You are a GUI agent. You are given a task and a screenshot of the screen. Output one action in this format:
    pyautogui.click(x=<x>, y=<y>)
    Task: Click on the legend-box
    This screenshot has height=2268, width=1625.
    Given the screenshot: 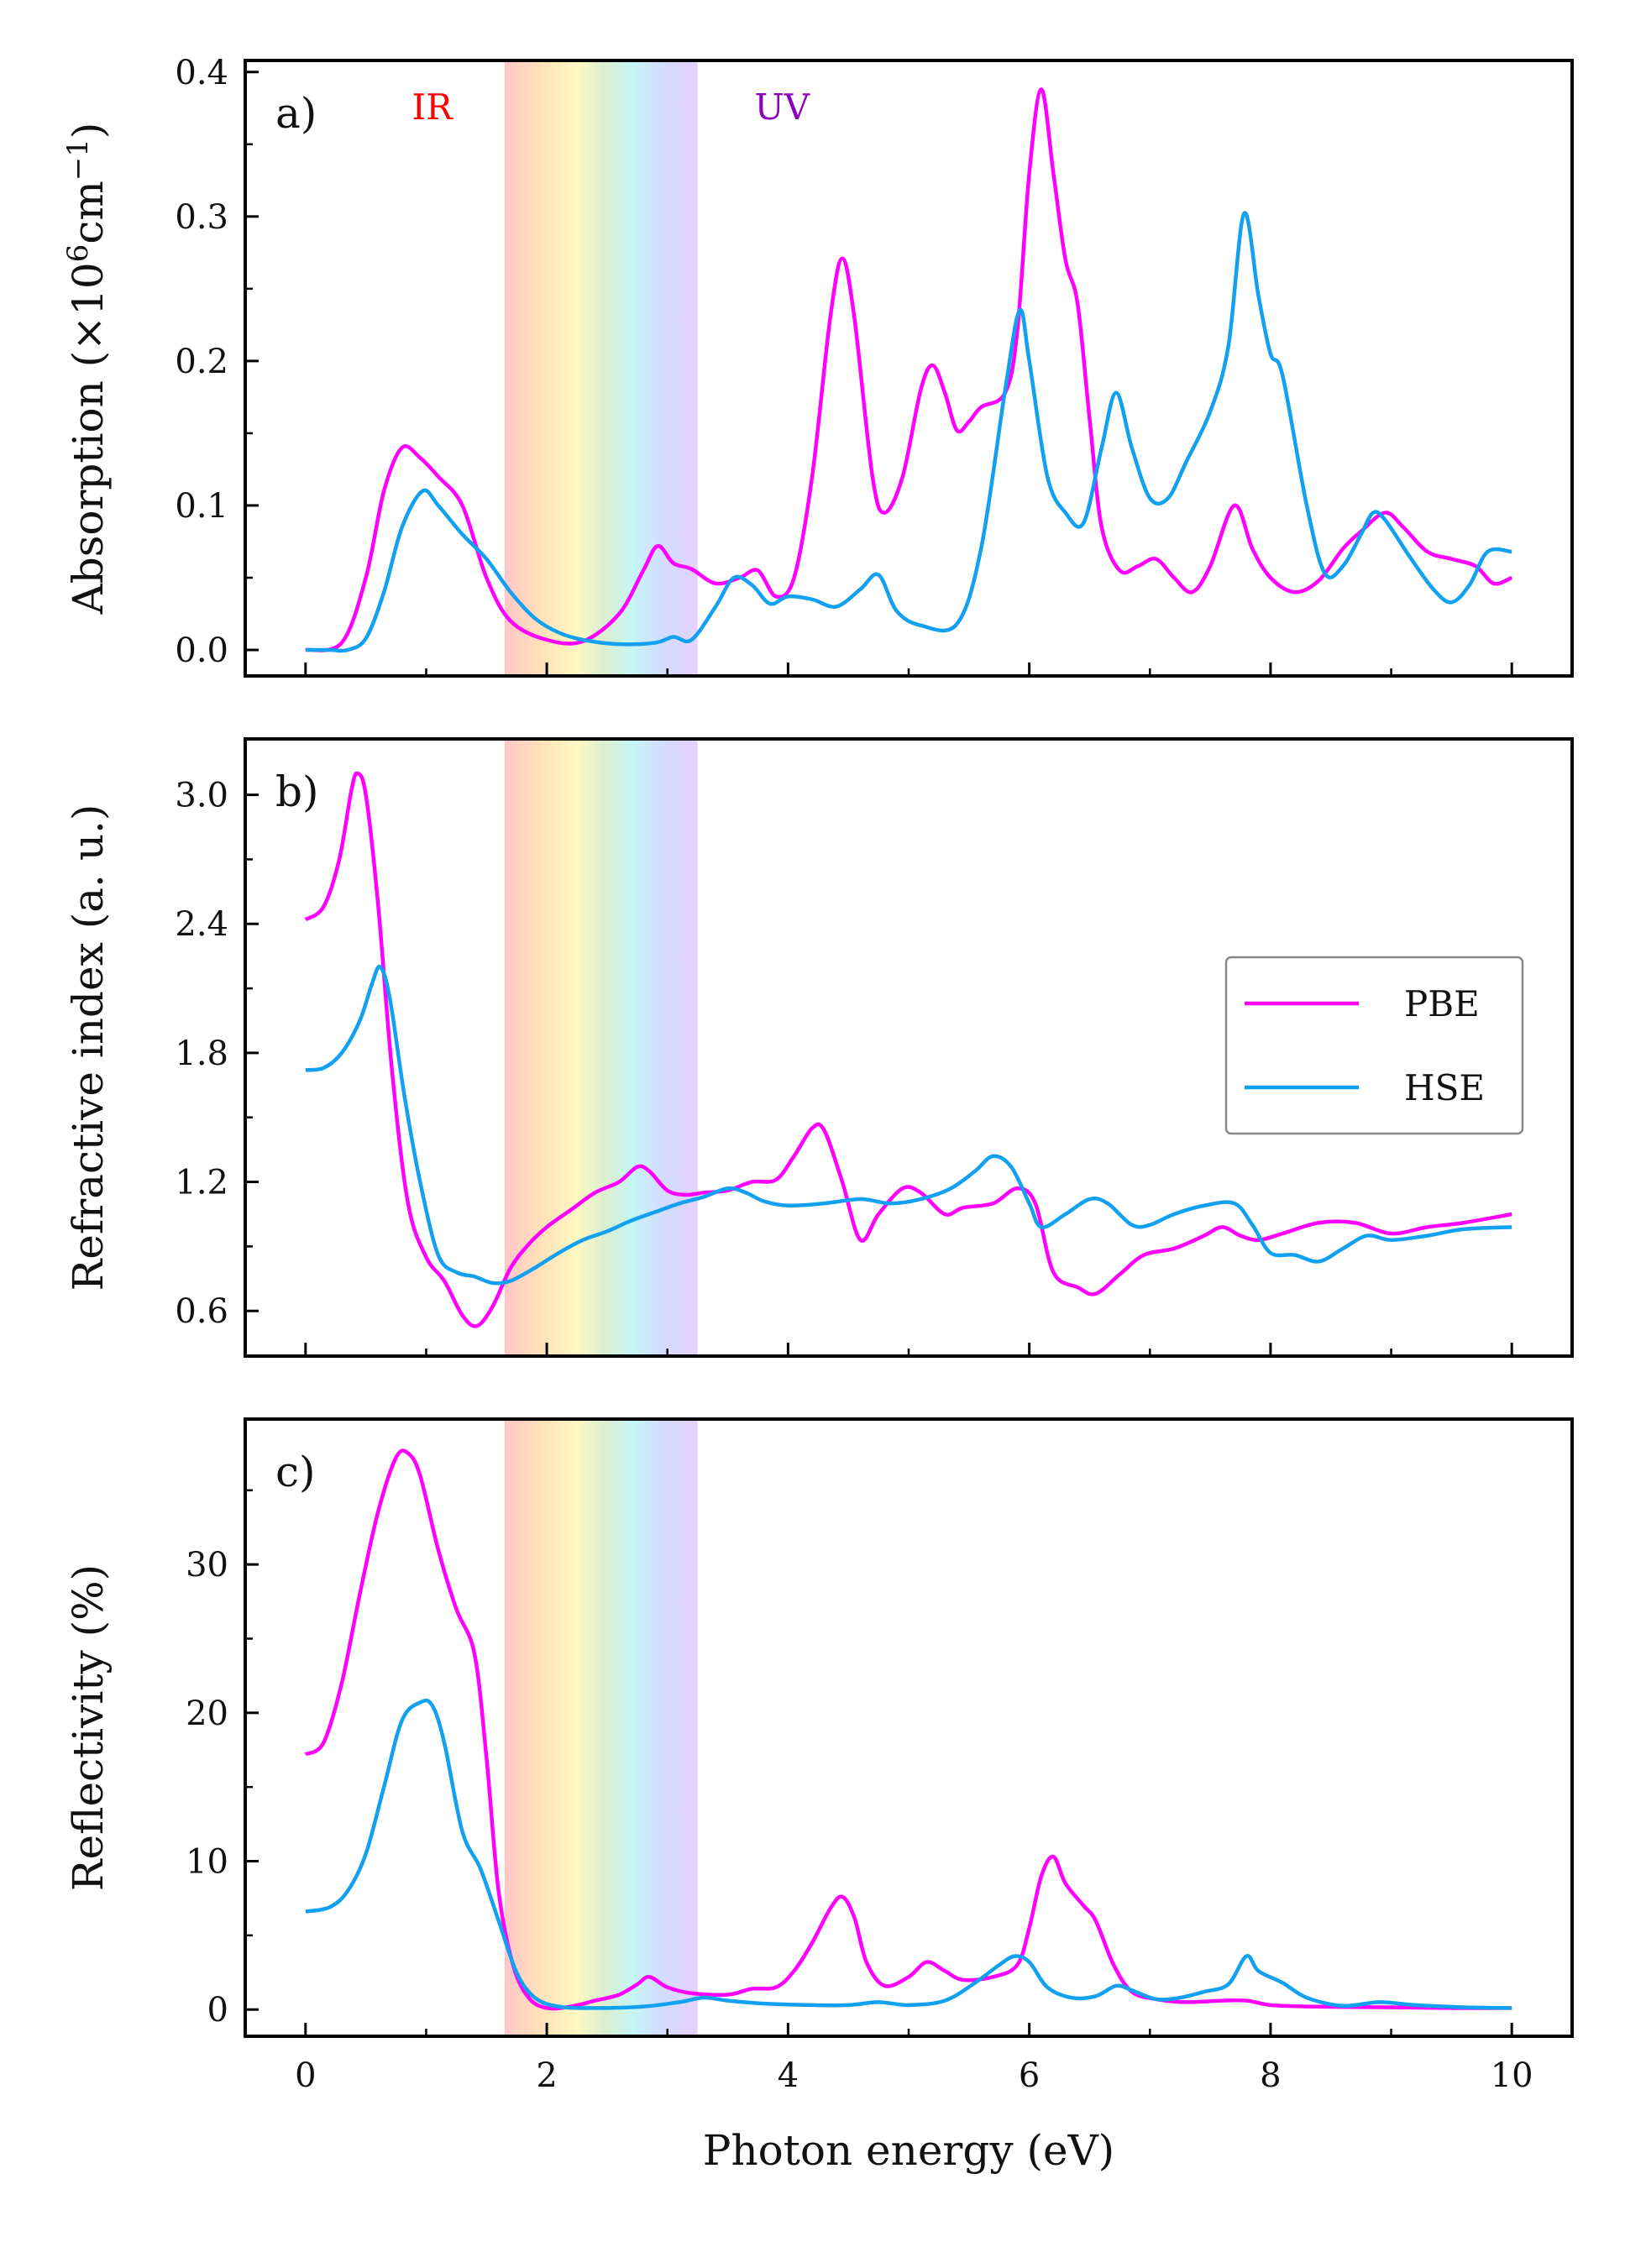 What is the action you would take?
    pyautogui.click(x=1374, y=1045)
    